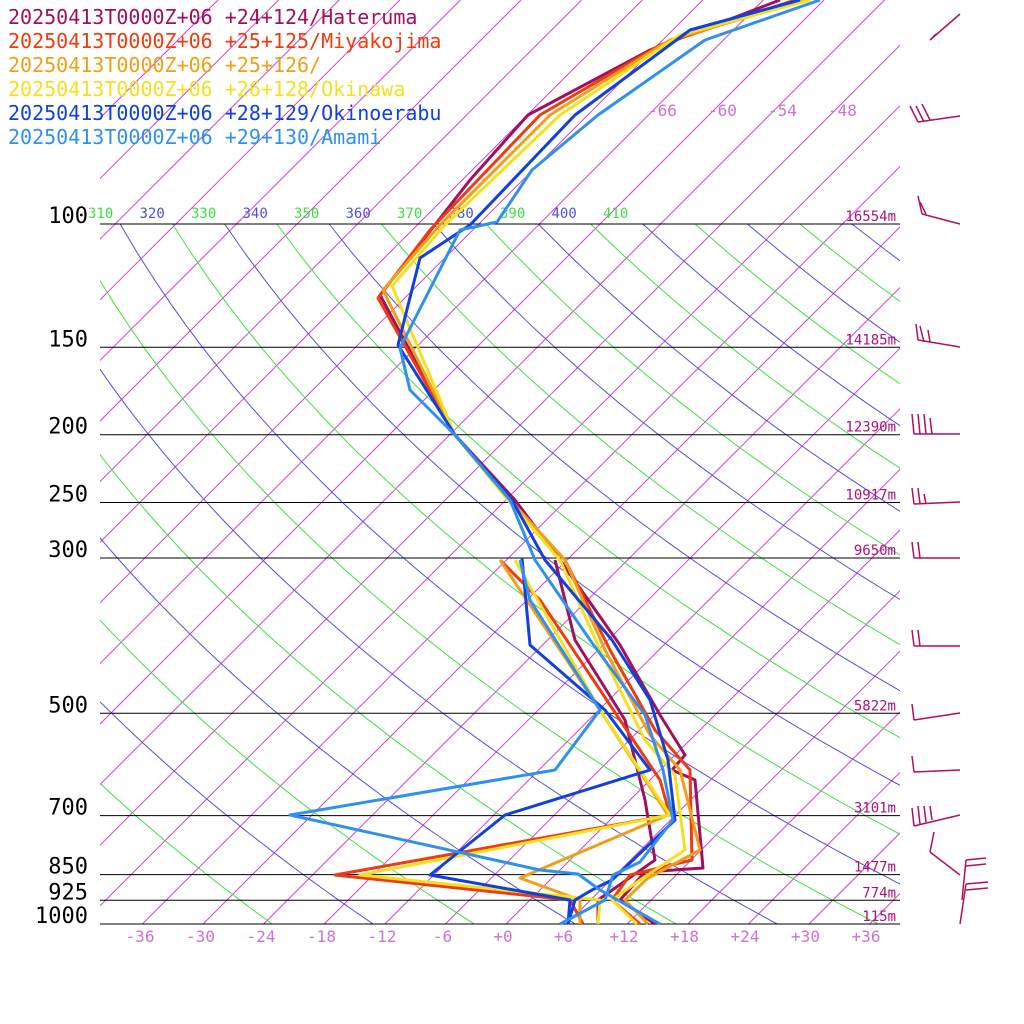  I want to click on height-label: 10917m, so click(870, 496).